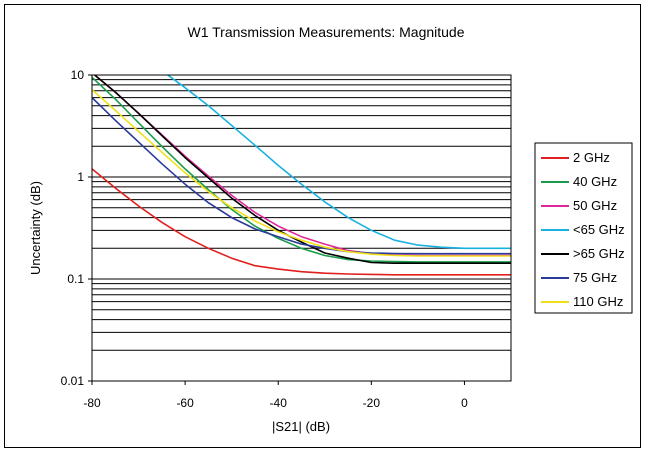  I want to click on x-tick-label: -60, so click(185, 403).